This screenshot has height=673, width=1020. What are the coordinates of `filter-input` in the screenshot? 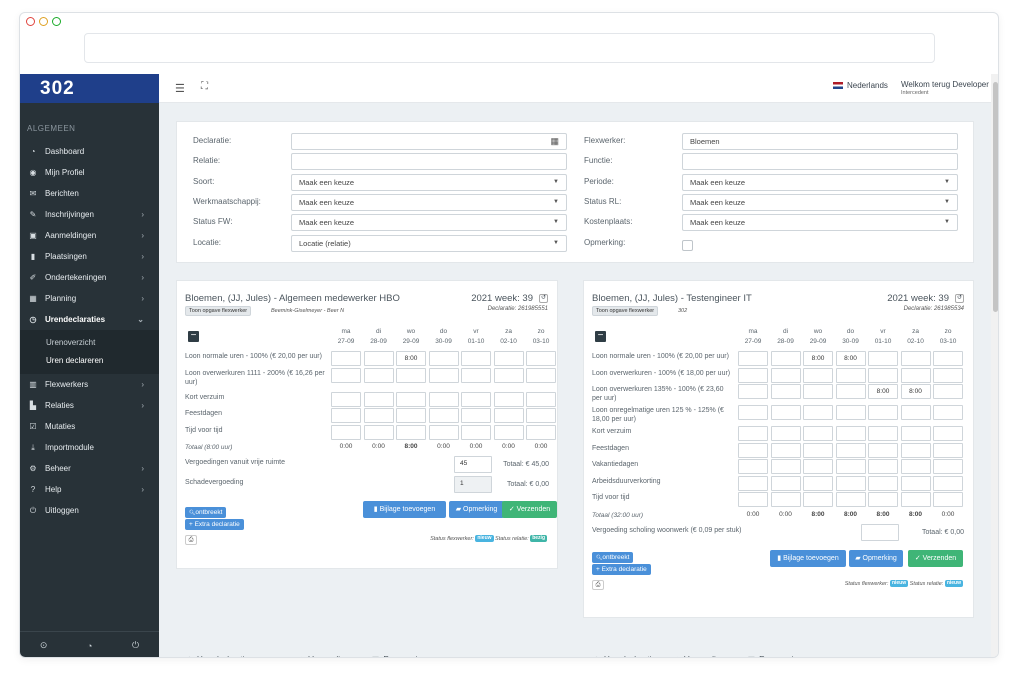 It's located at (429, 162).